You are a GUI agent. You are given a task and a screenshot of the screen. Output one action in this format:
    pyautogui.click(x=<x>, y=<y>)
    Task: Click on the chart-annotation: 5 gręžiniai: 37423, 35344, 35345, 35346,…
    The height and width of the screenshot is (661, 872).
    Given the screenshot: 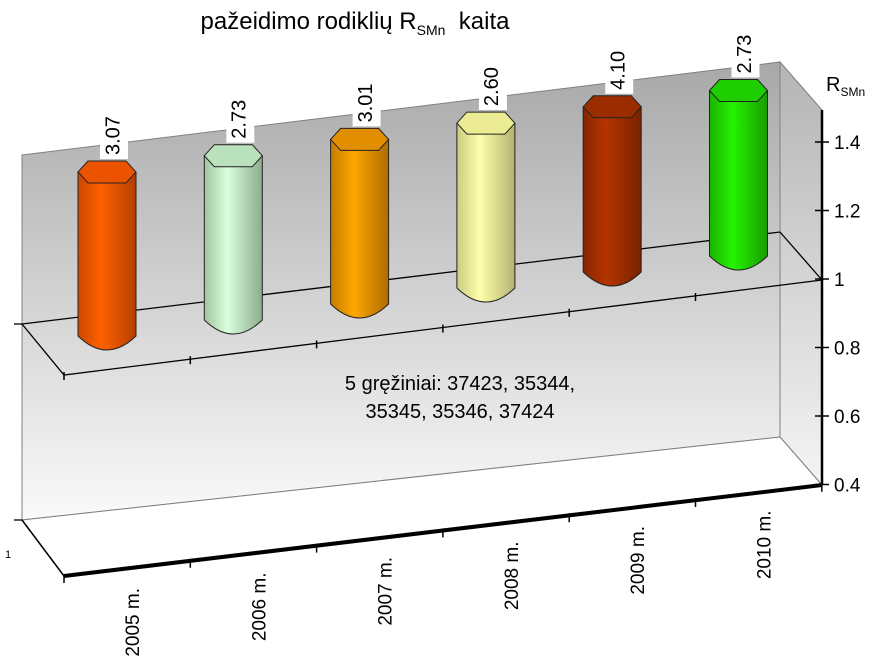 What is the action you would take?
    pyautogui.click(x=460, y=398)
    